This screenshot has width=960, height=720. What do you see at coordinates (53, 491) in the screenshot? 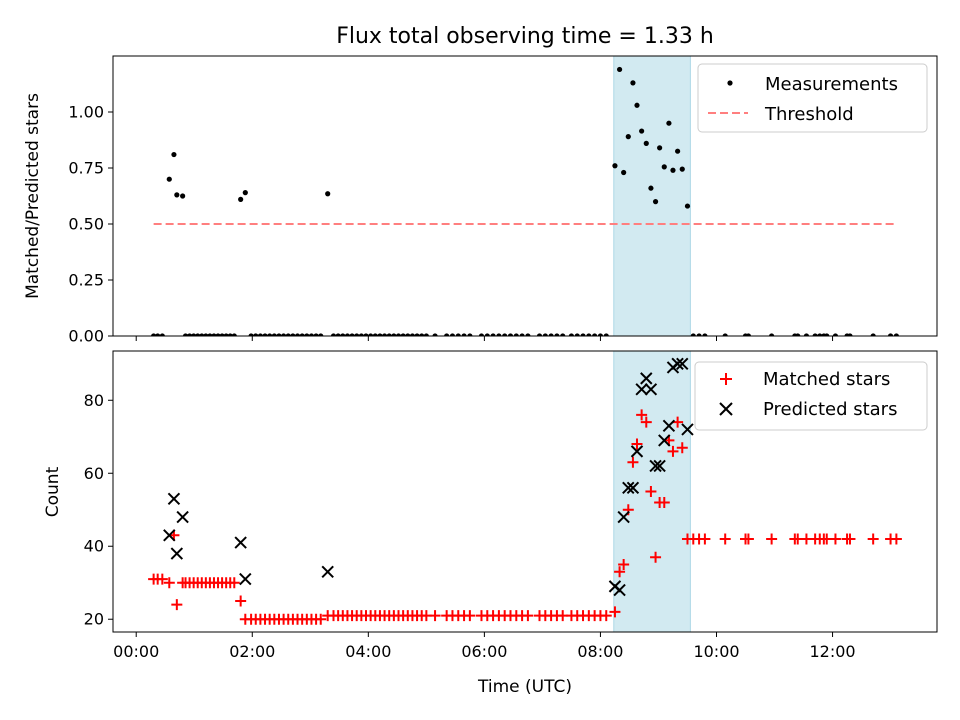
I see `bottom-y-axis-label: Count` at bounding box center [53, 491].